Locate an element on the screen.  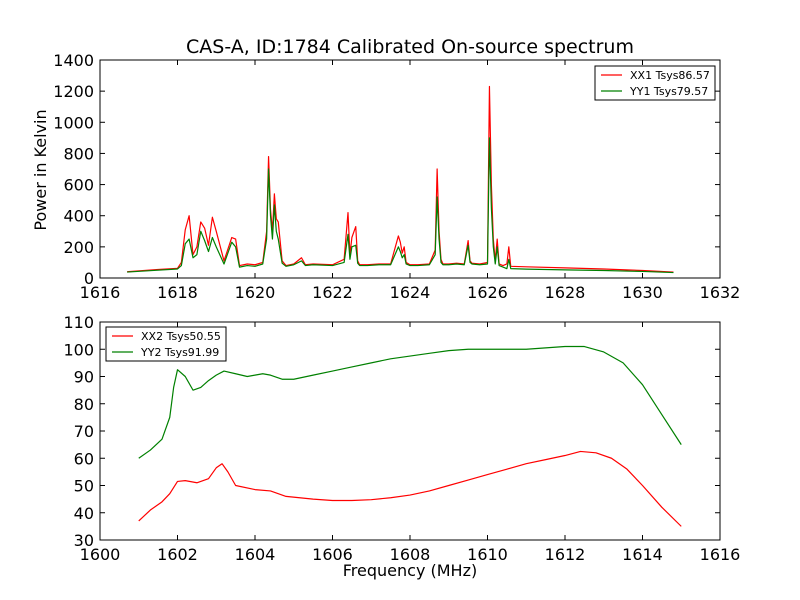
top-y-axis-label: Power in Kelvin is located at coordinates (40, 169).